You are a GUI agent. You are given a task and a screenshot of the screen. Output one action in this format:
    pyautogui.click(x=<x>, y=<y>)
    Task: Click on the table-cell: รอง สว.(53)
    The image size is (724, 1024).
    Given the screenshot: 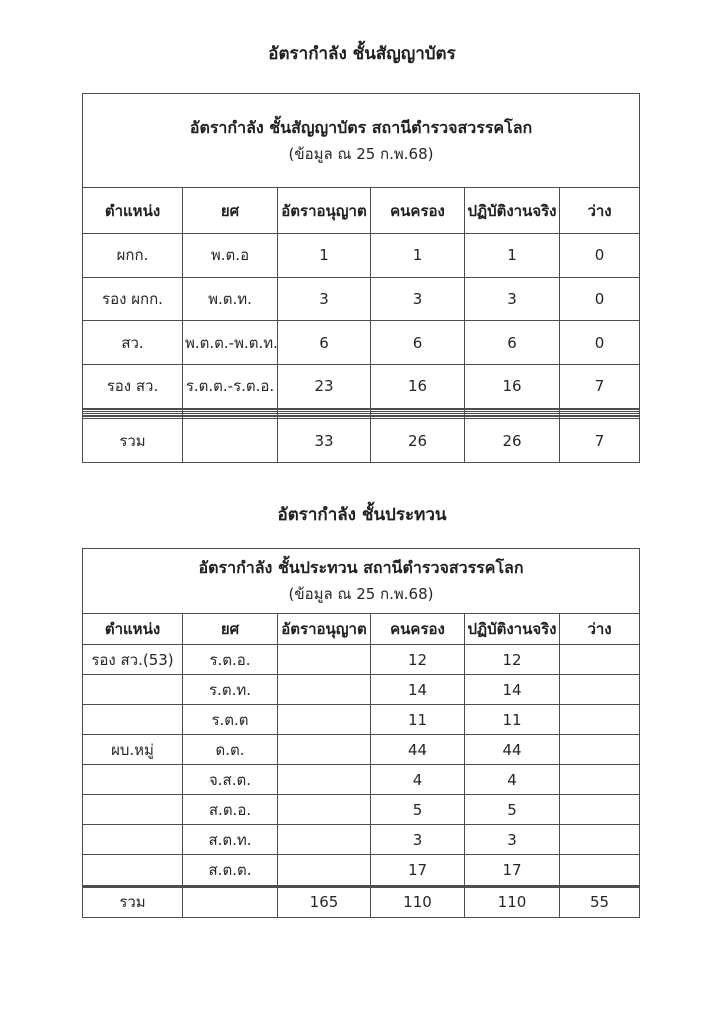 What is the action you would take?
    pyautogui.click(x=132, y=660)
    